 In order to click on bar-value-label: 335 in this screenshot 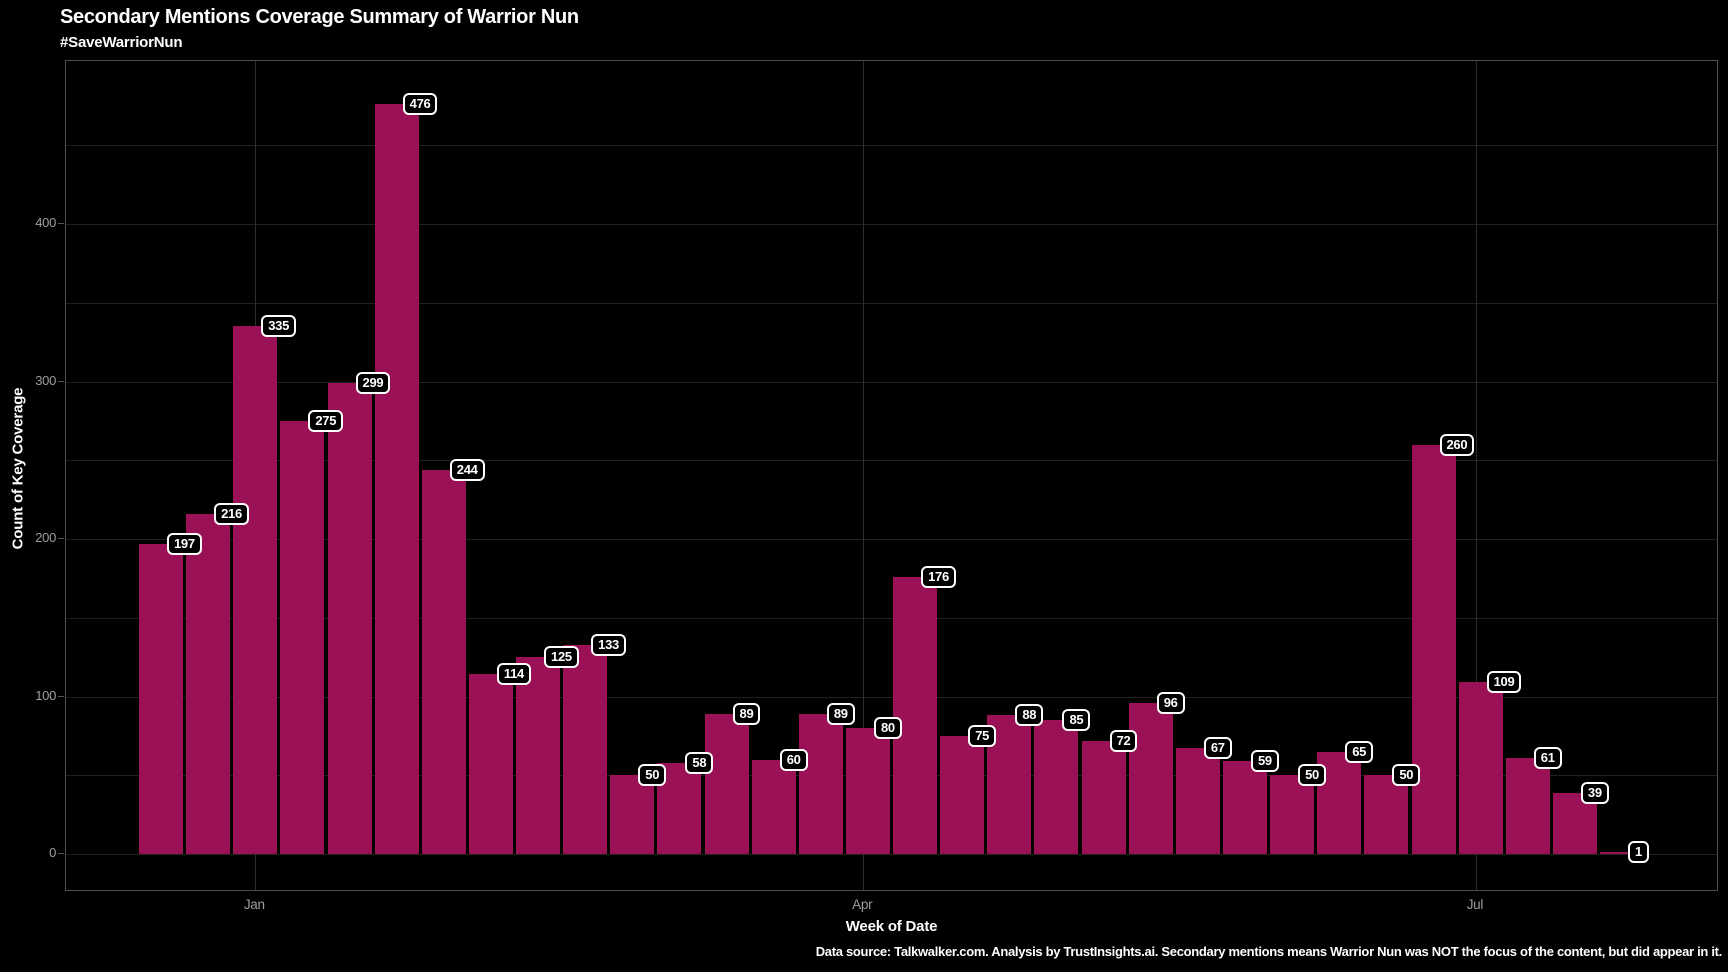, I will do `click(279, 326)`.